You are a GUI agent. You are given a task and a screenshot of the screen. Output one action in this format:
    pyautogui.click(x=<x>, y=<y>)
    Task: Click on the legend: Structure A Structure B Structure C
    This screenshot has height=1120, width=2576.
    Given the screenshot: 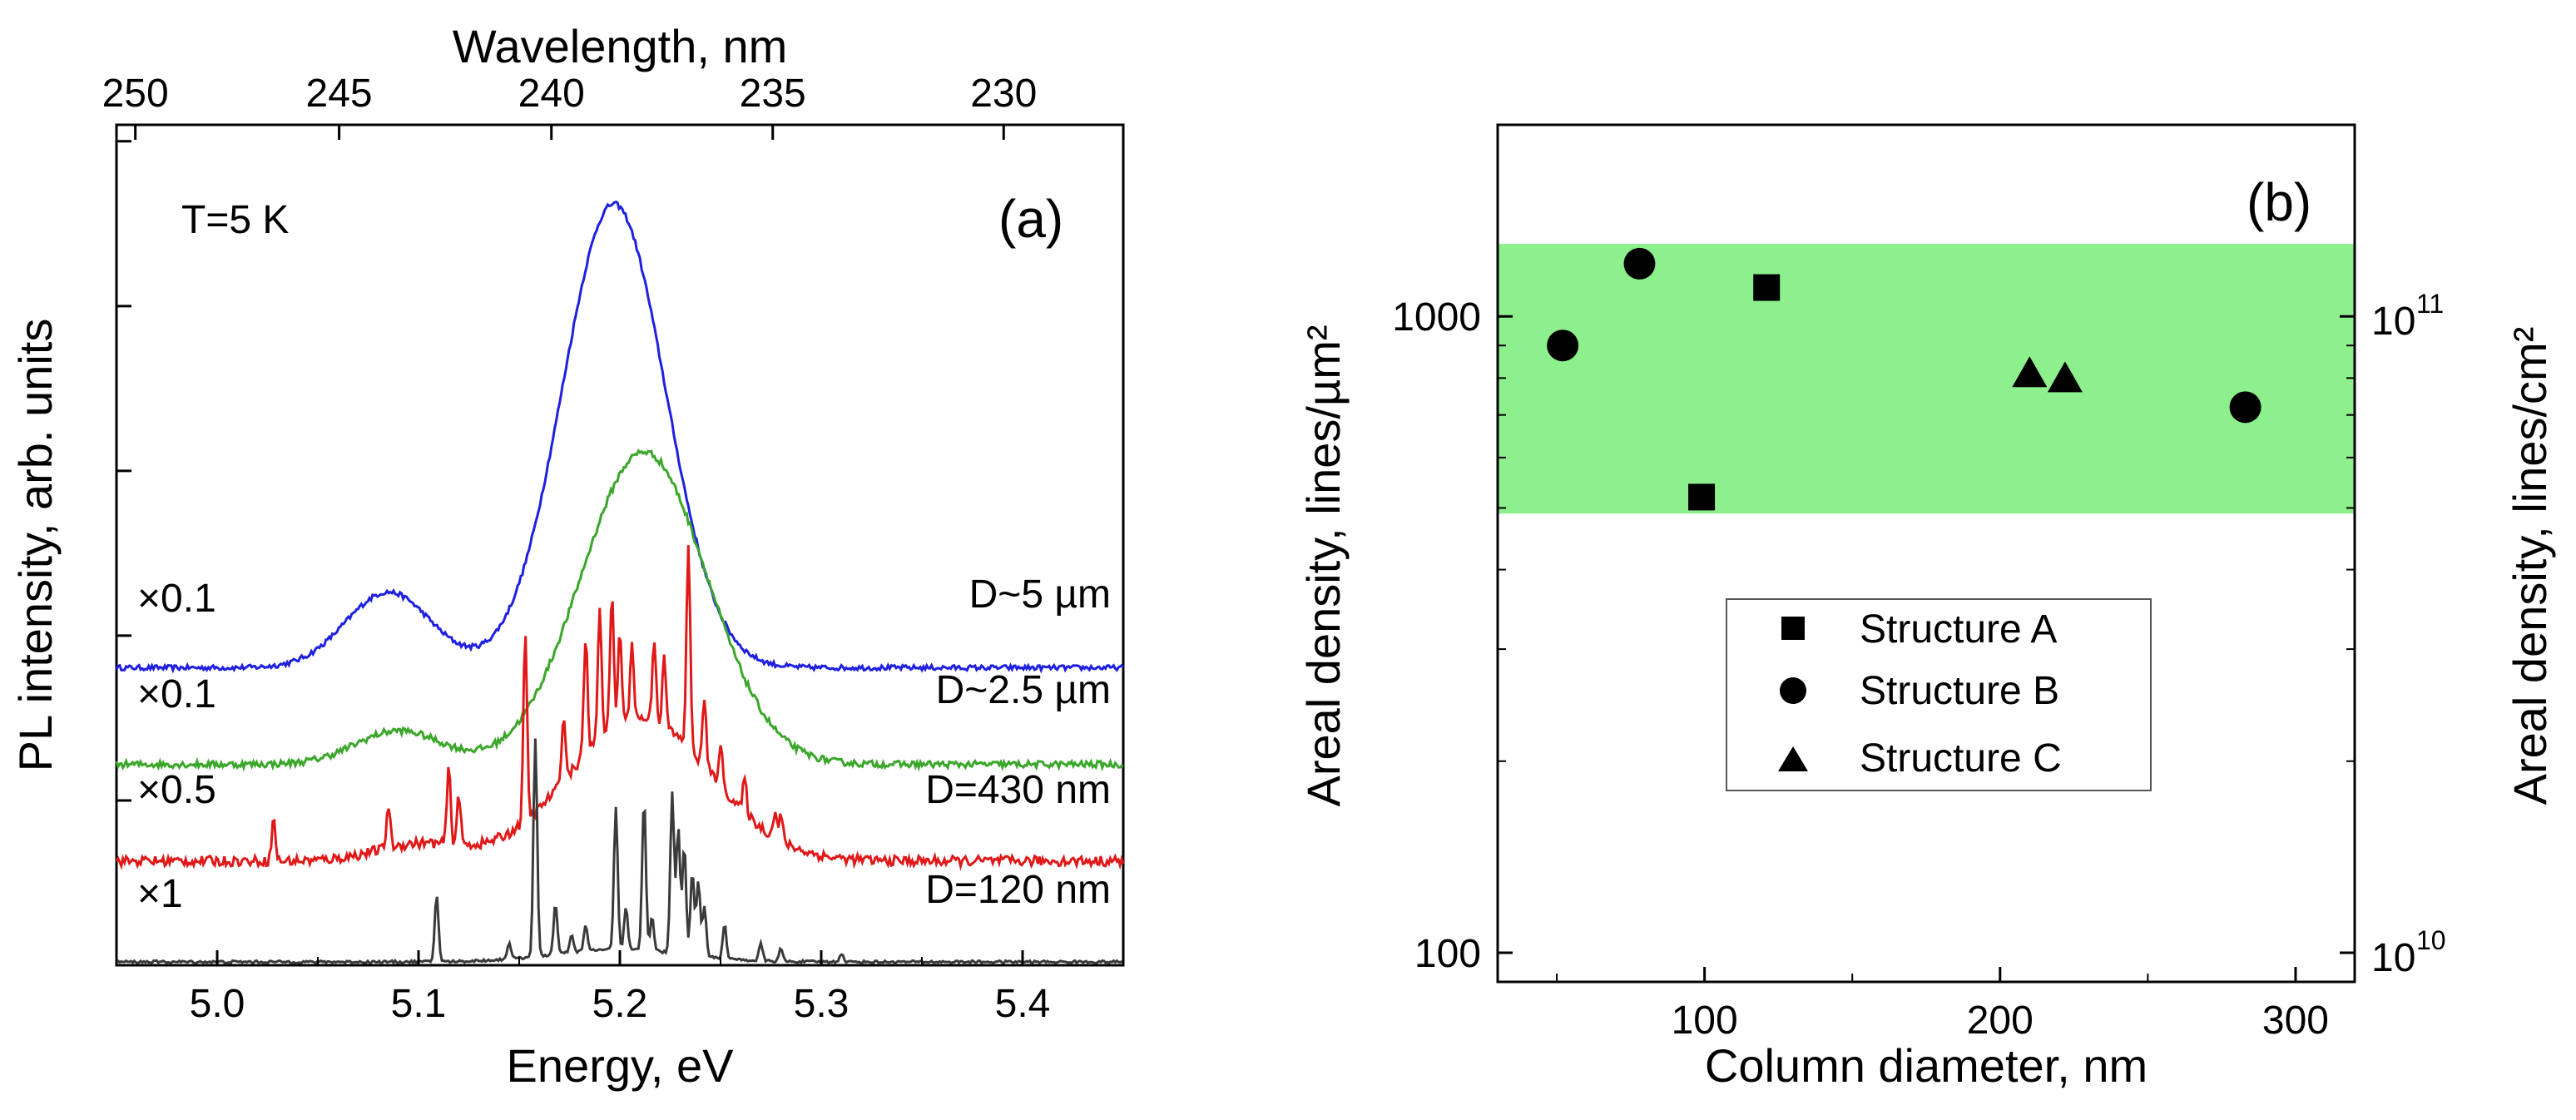 What is the action you would take?
    pyautogui.click(x=1939, y=694)
    